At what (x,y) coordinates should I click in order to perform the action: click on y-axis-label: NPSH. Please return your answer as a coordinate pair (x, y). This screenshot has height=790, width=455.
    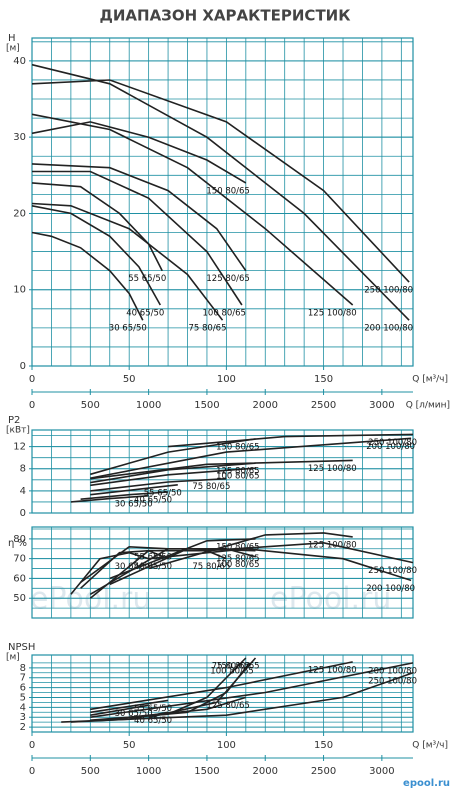
    Looking at the image, I should click on (21, 647).